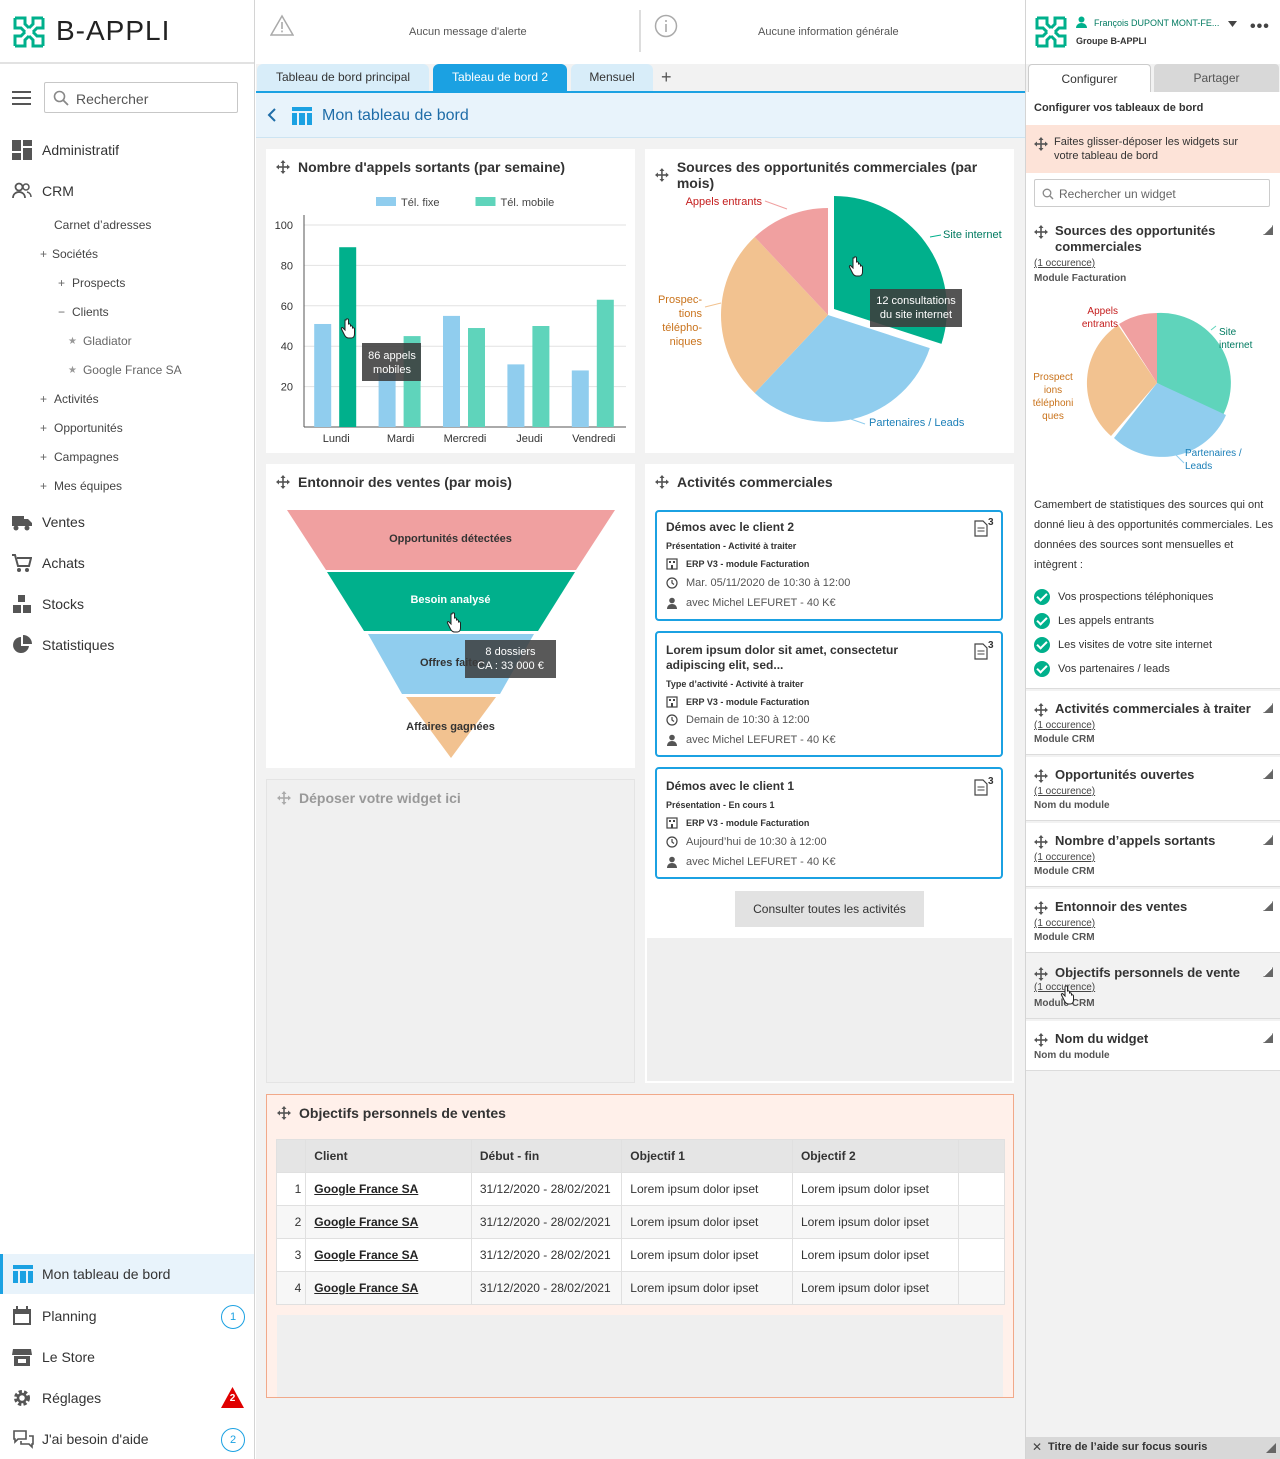  What do you see at coordinates (65, 150) in the screenshot?
I see `sidebar-item-administratif: Administratif` at bounding box center [65, 150].